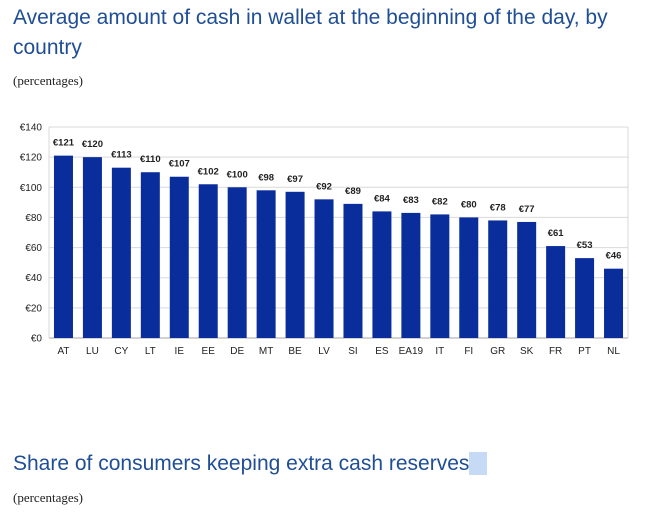 The height and width of the screenshot is (516, 665). Describe the element at coordinates (382, 198) in the screenshot. I see `data-label: €84` at that location.